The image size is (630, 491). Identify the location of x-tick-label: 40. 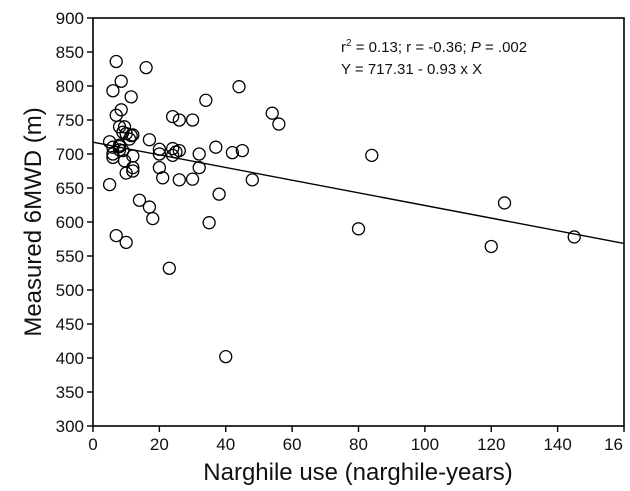
(225, 444).